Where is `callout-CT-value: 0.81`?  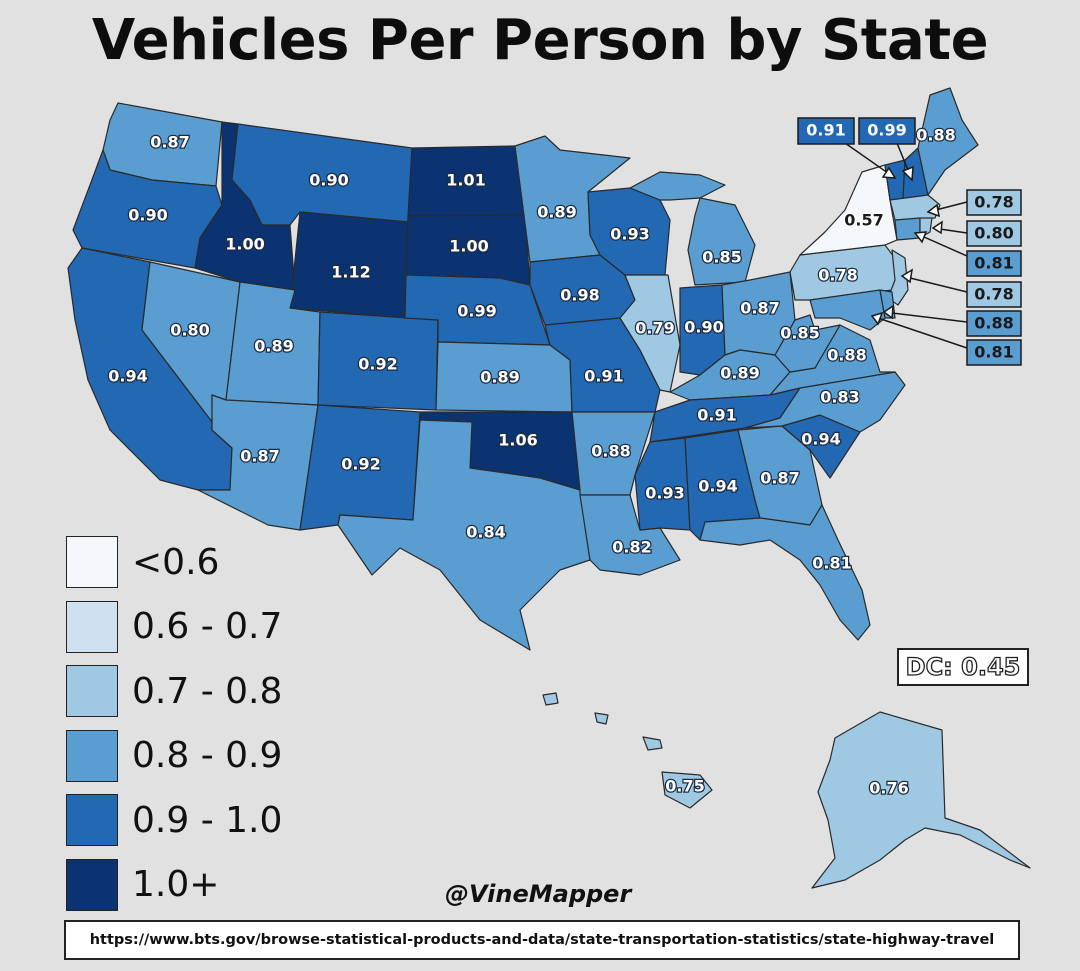
callout-CT-value: 0.81 is located at coordinates (993, 263).